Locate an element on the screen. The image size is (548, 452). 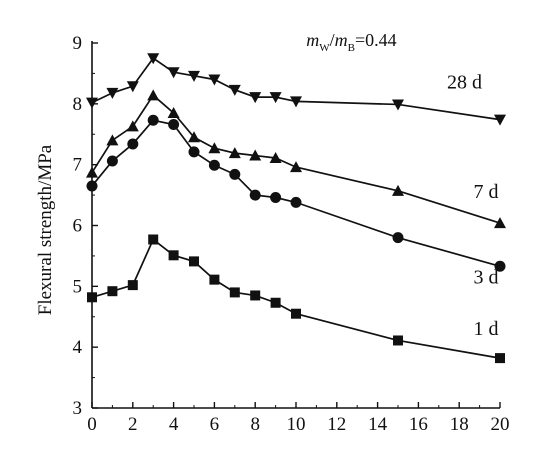
series-label-3-d: 3 d is located at coordinates (485, 277).